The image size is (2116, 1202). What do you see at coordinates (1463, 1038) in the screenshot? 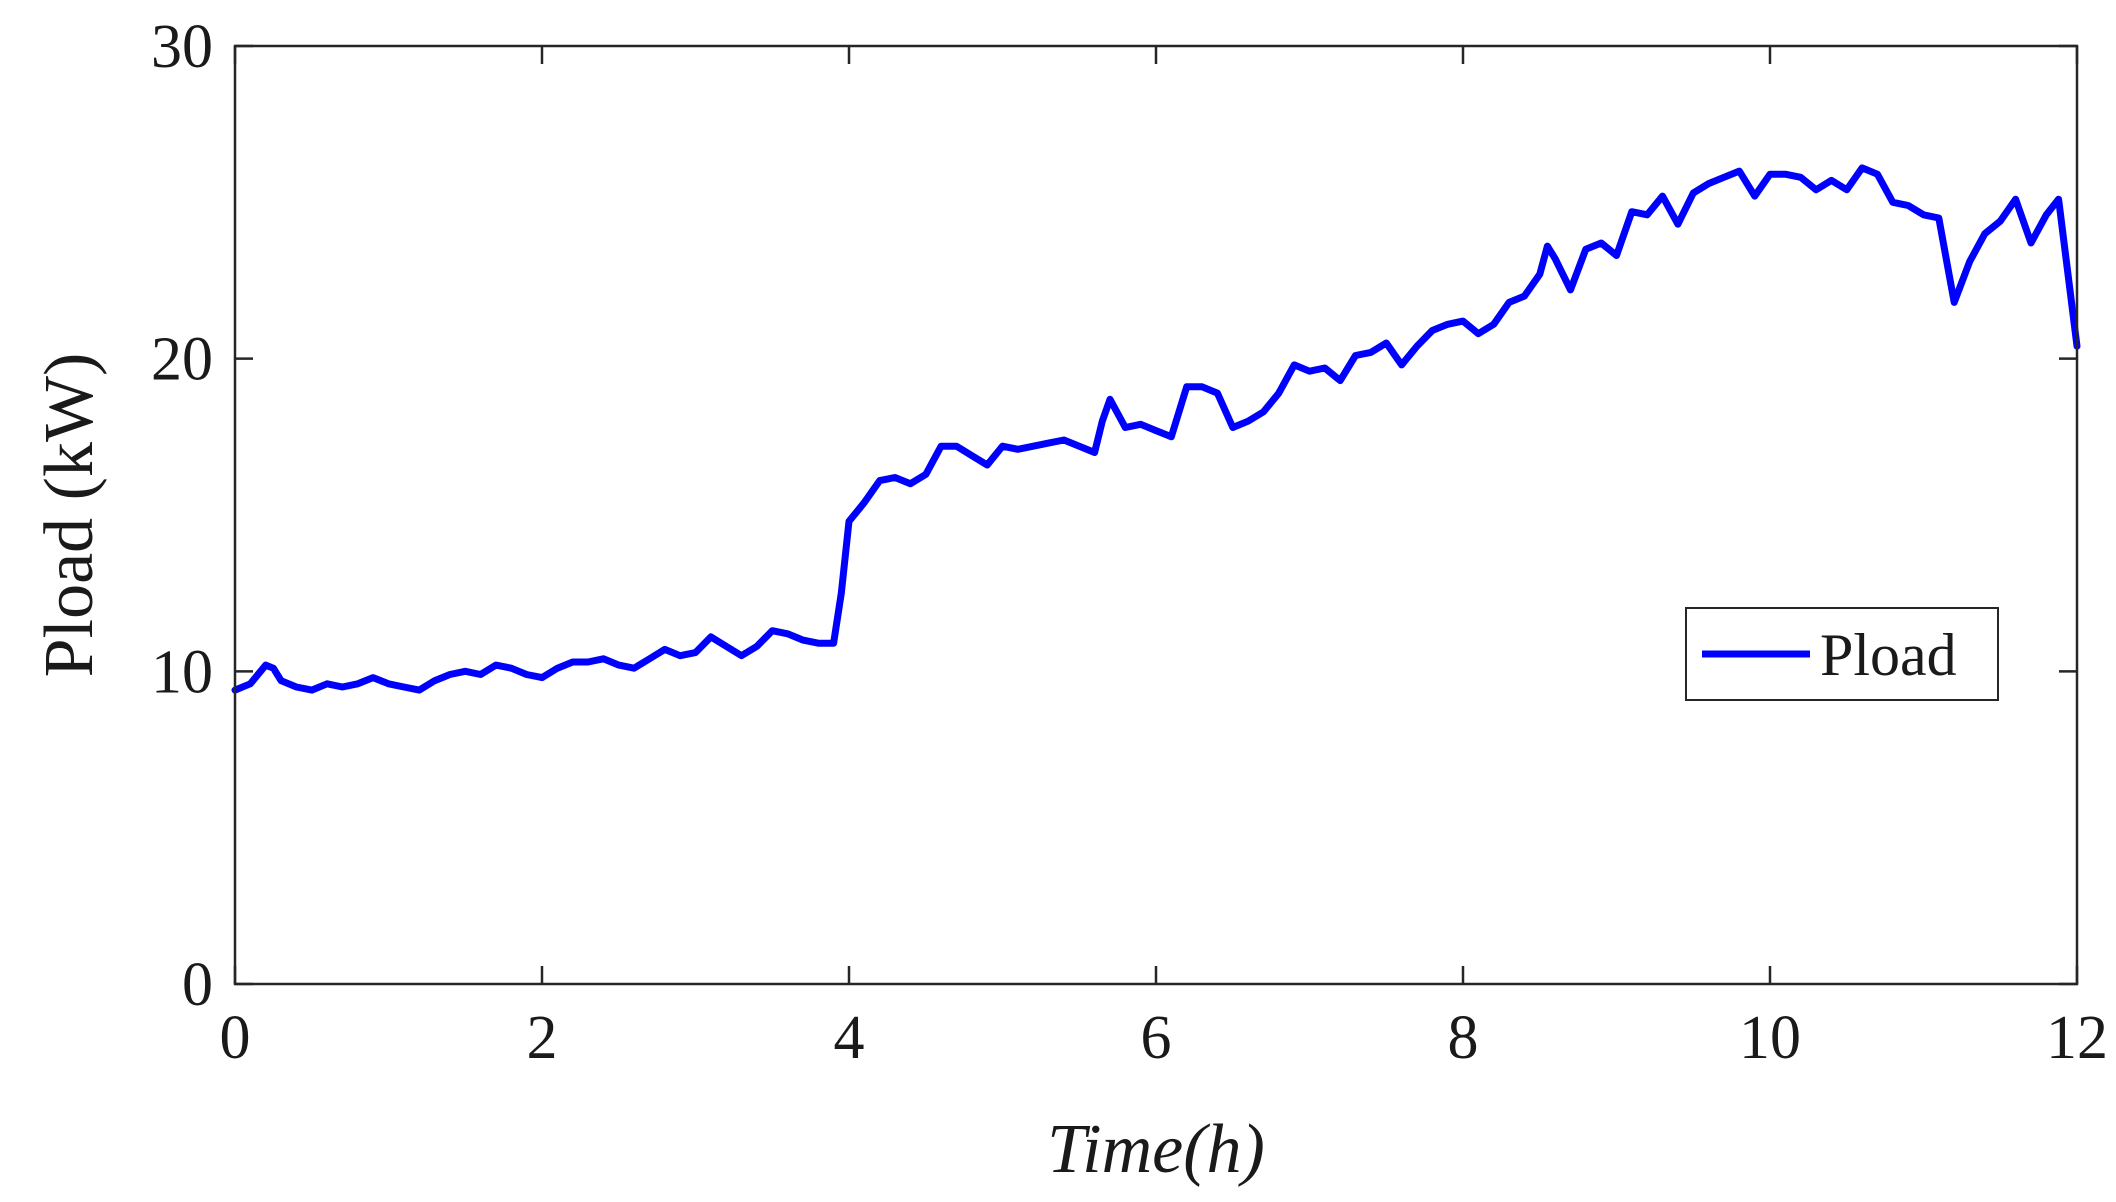
I see `x-tick-label: 8` at bounding box center [1463, 1038].